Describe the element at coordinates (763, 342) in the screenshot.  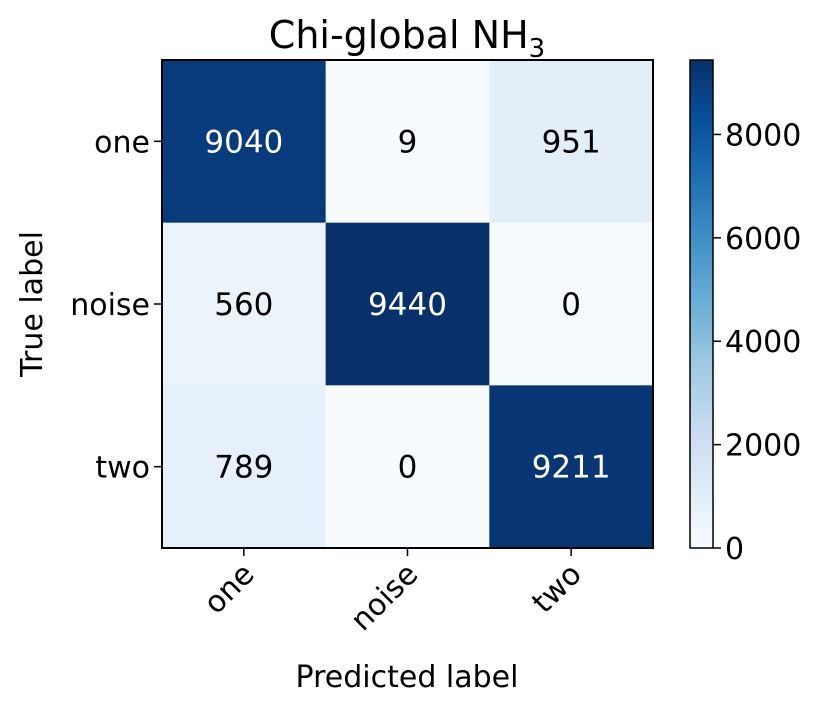
I see `colorbar-tick-label: 4000` at that location.